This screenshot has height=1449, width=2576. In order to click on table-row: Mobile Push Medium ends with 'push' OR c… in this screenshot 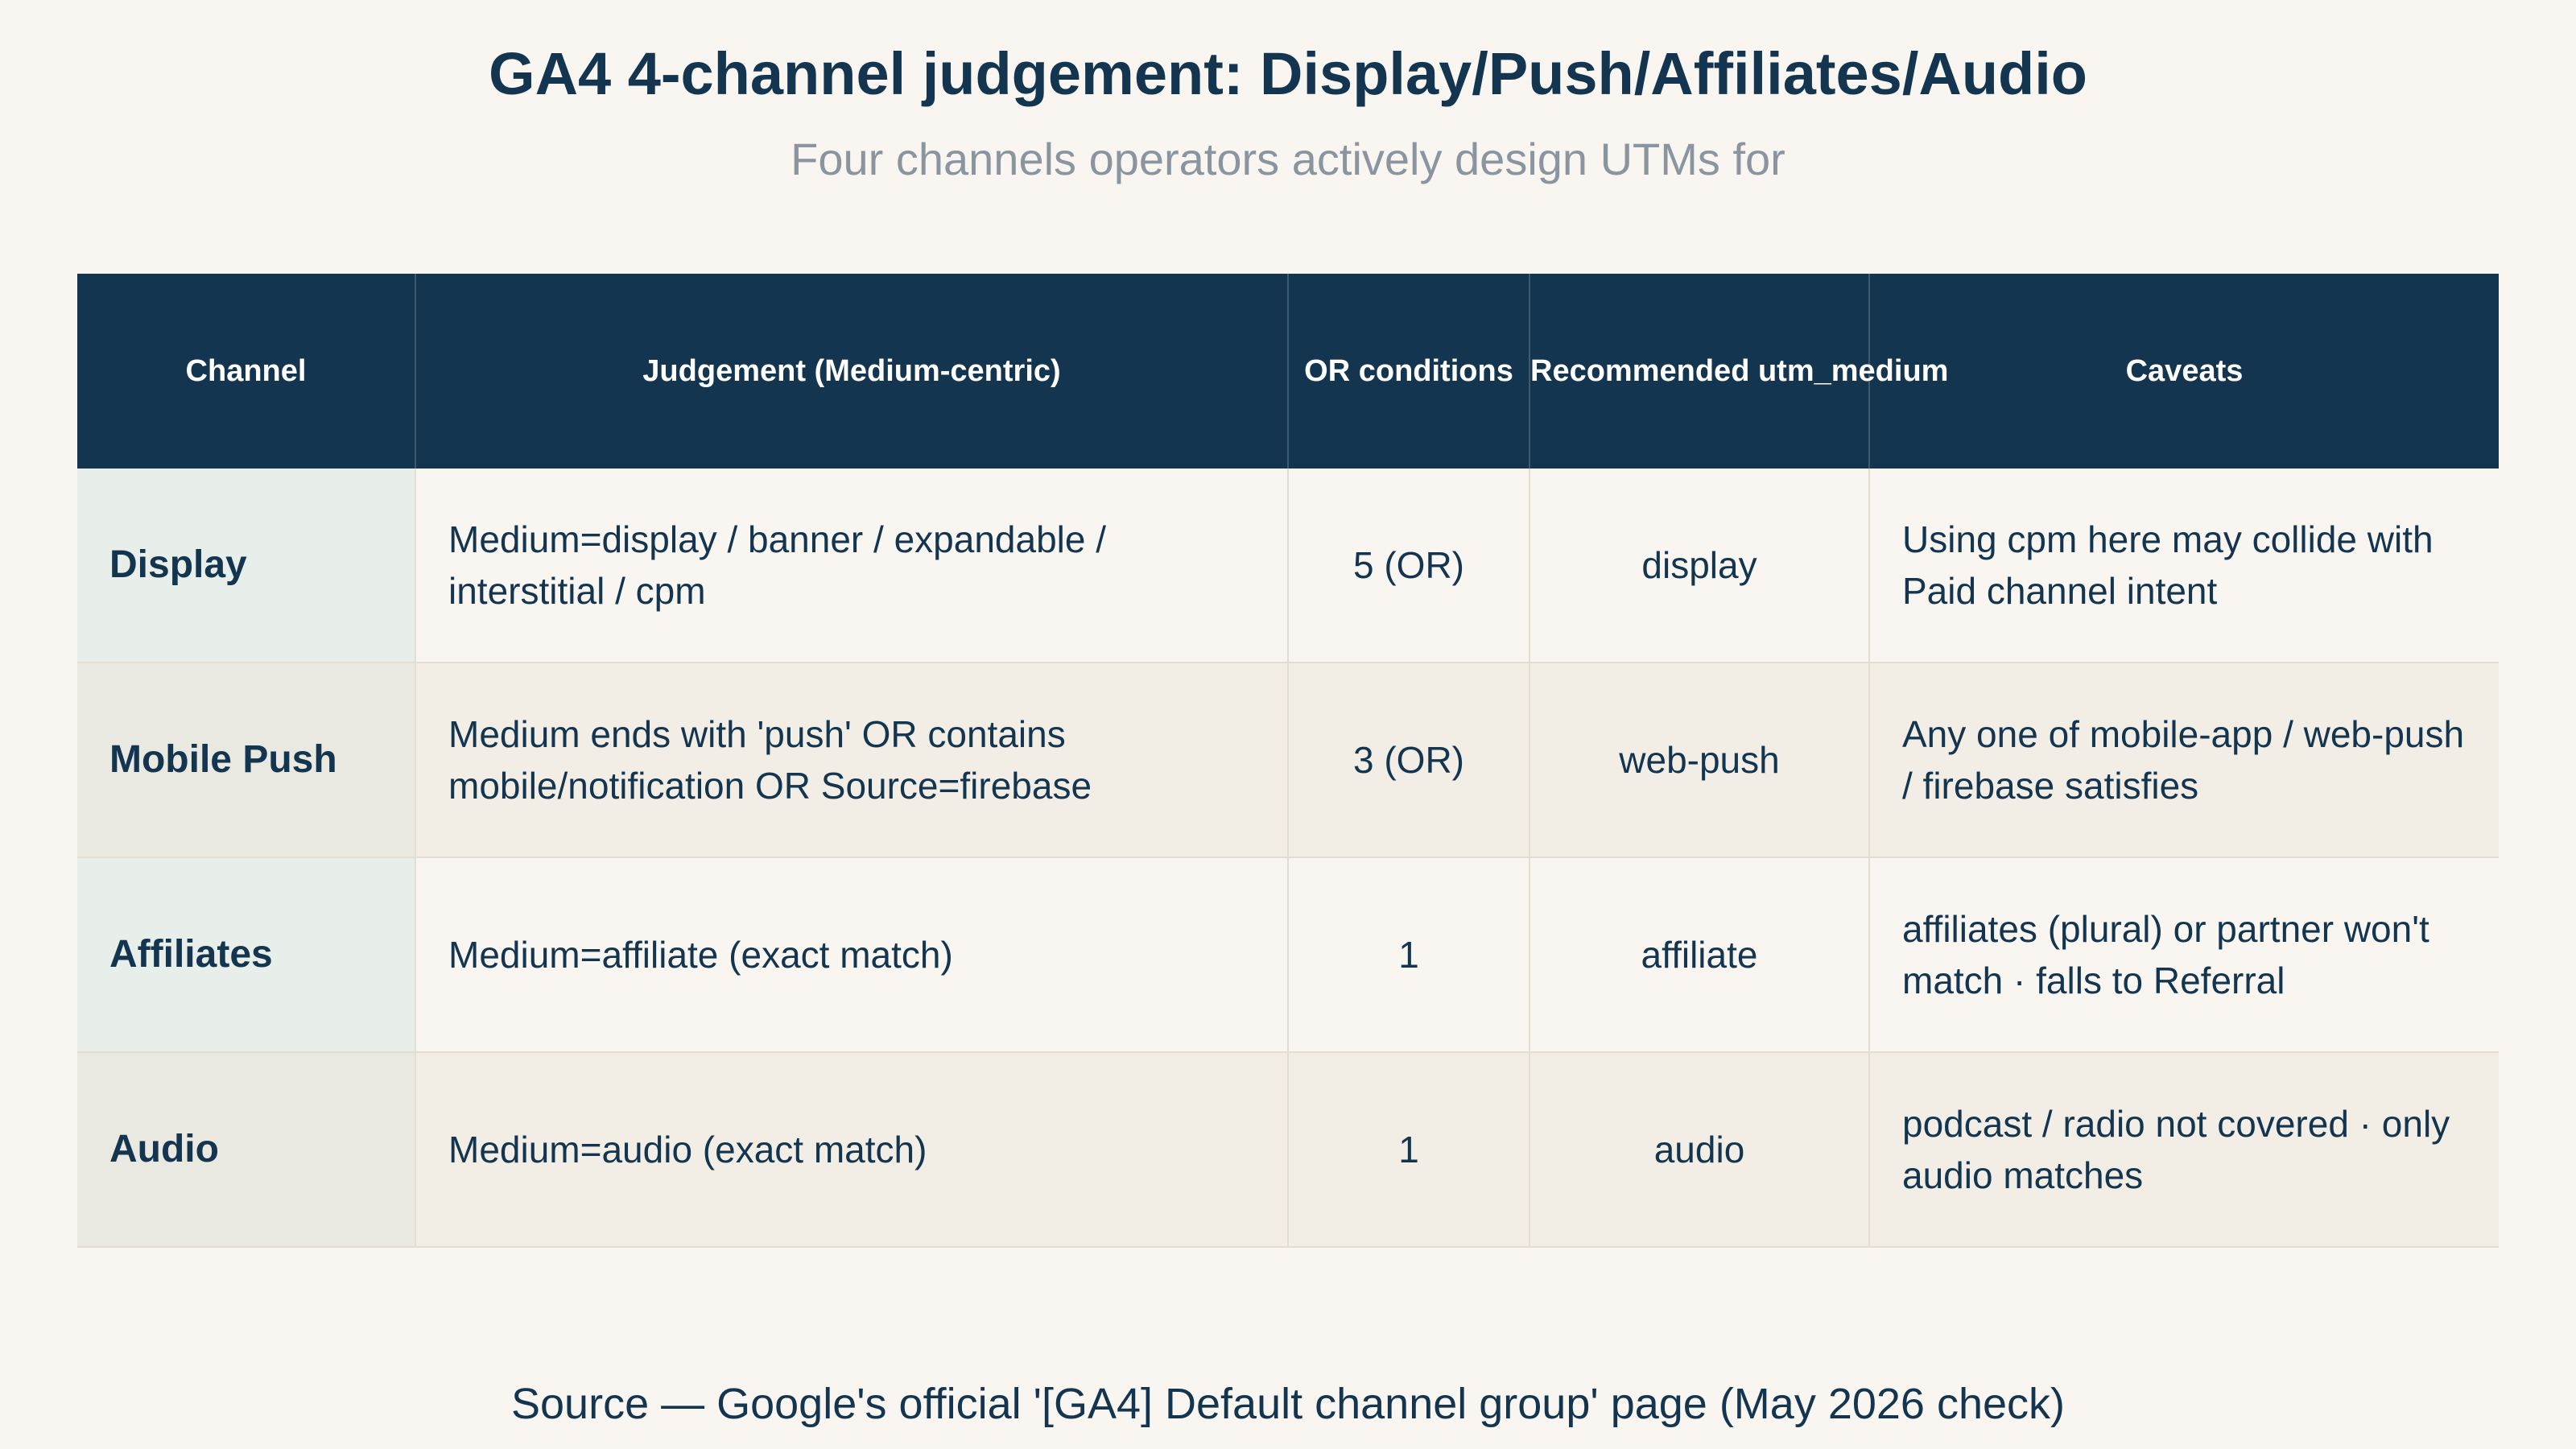, I will do `click(1288, 760)`.